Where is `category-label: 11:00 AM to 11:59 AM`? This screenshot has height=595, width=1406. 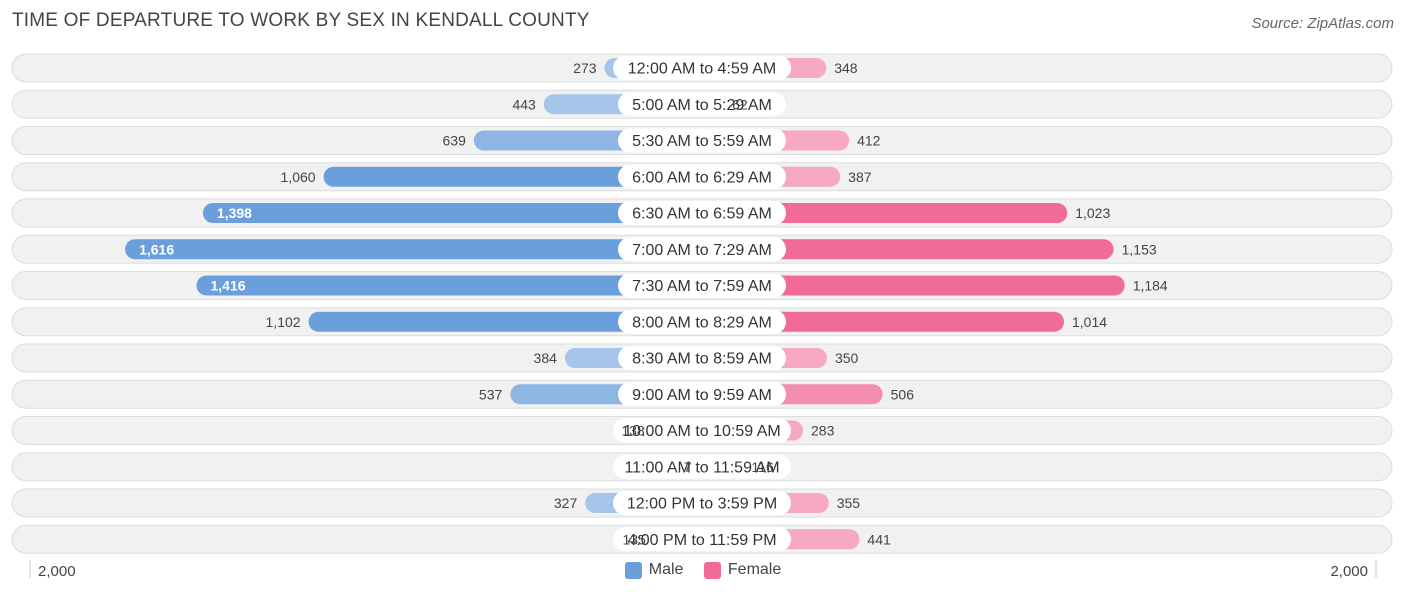
category-label: 11:00 AM to 11:59 AM is located at coordinates (701, 467).